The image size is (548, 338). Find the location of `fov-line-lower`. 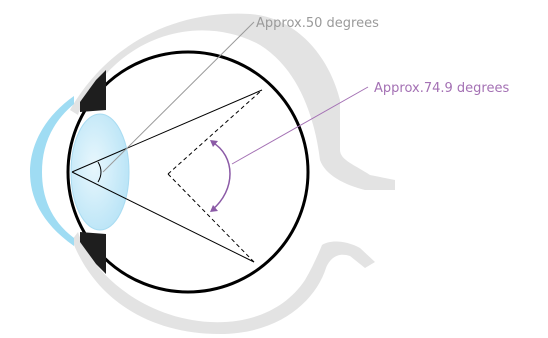

fov-line-lower is located at coordinates (163, 217).